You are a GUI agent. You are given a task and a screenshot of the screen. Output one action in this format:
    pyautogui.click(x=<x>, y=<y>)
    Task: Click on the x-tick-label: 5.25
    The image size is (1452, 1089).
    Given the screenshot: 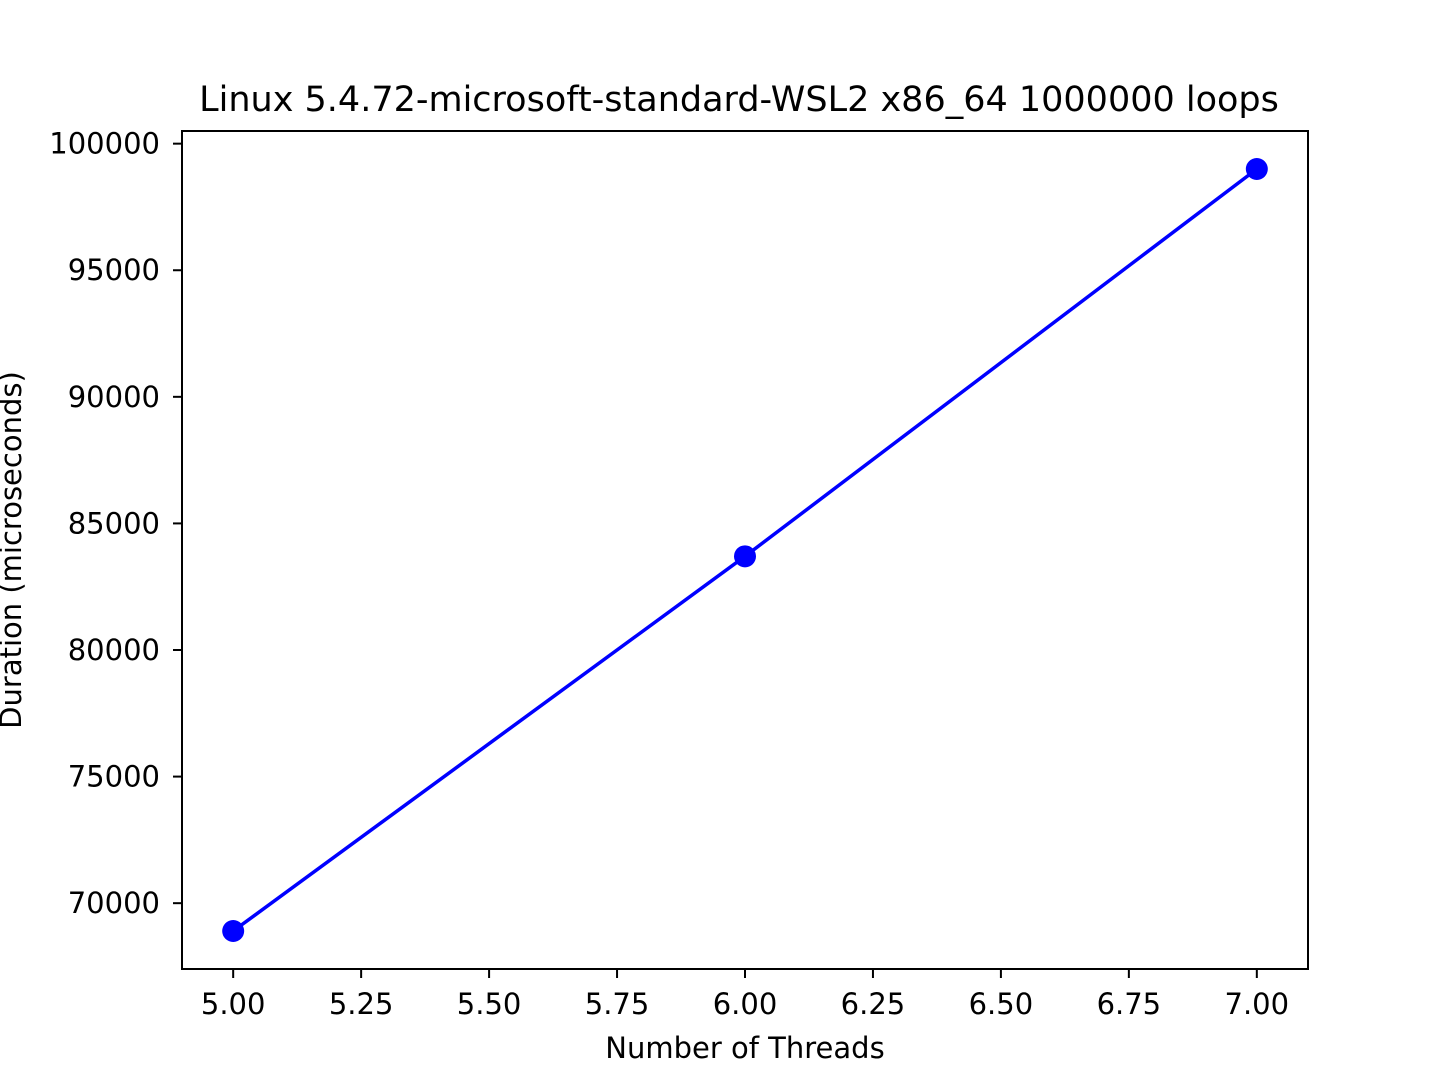 What is the action you would take?
    pyautogui.click(x=361, y=1004)
    